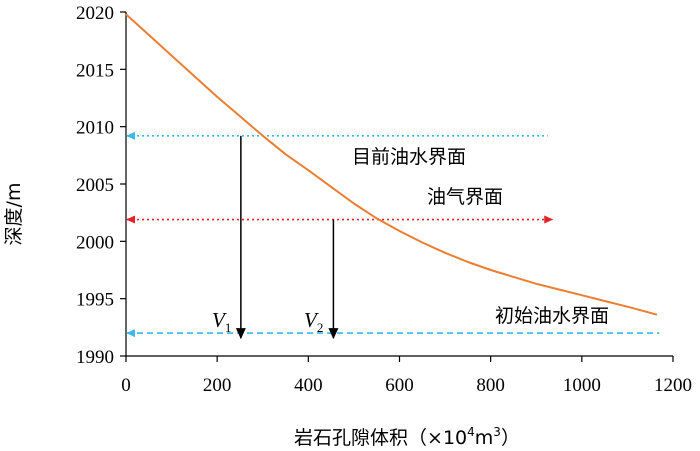 This screenshot has height=451, width=700. Describe the element at coordinates (95, 357) in the screenshot. I see `y-tick-label: 1990` at that location.